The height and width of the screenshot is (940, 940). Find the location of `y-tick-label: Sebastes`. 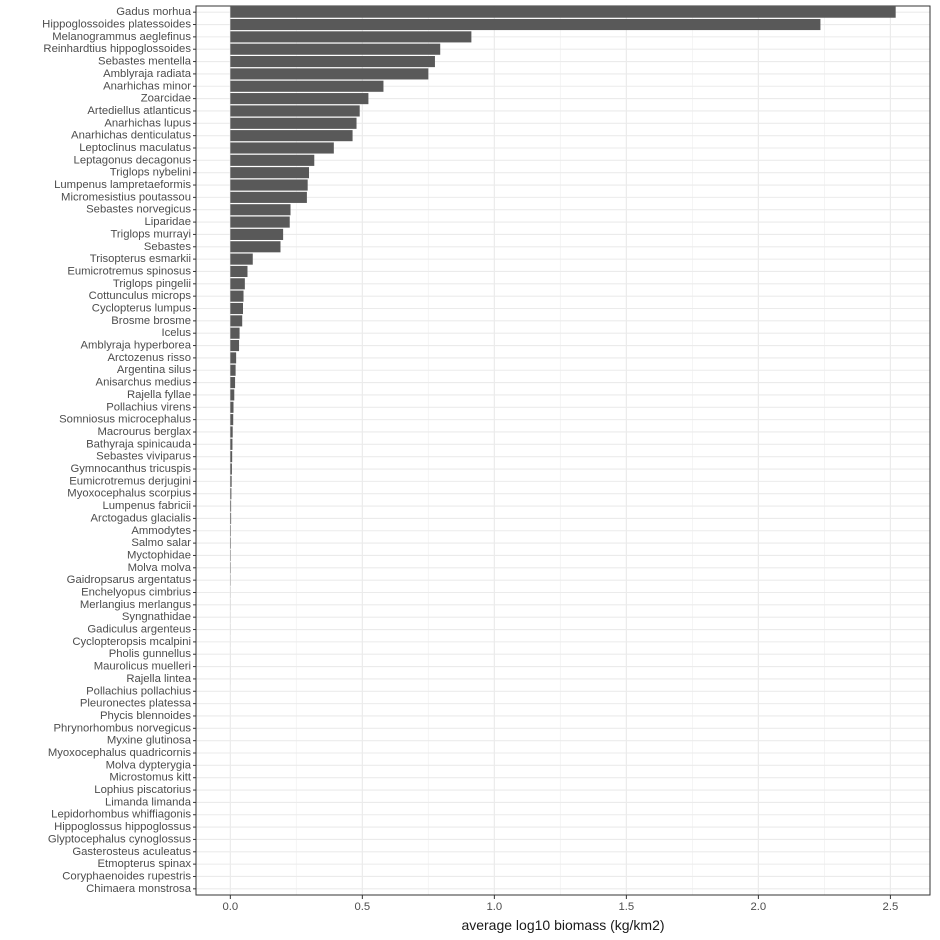

y-tick-label: Sebastes is located at coordinates (167, 247).